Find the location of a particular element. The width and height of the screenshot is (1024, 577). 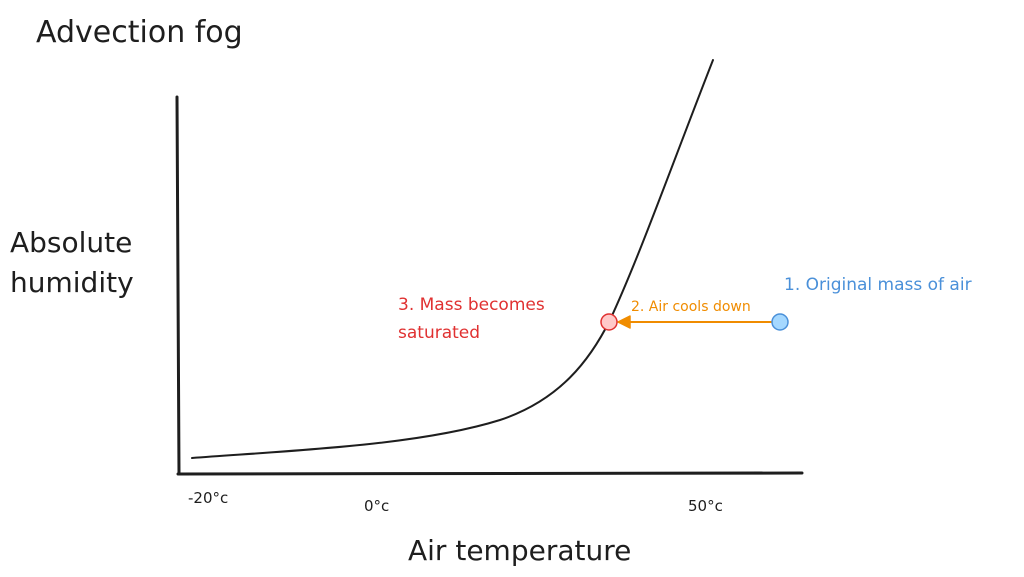

x-tick-50: 50°c is located at coordinates (705, 506).